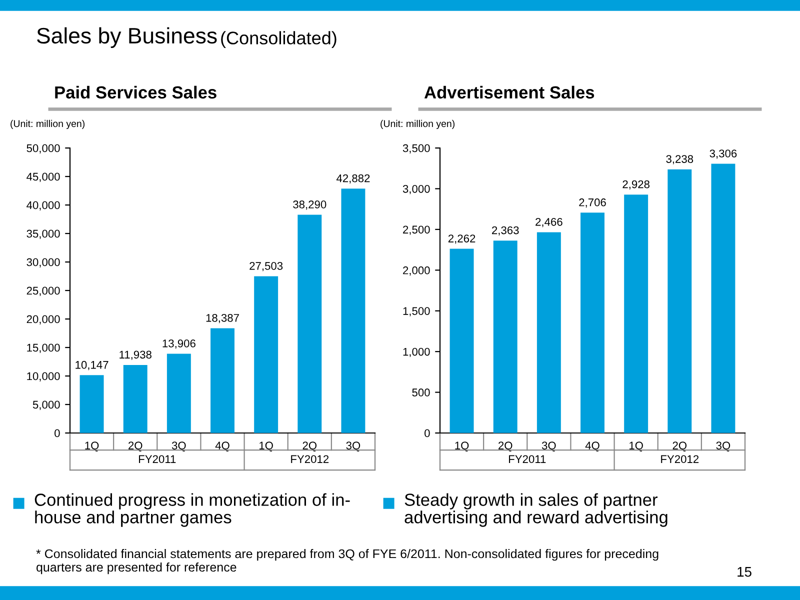 This screenshot has height=600, width=800. Describe the element at coordinates (309, 205) in the screenshot. I see `data-label: 38,290` at that location.